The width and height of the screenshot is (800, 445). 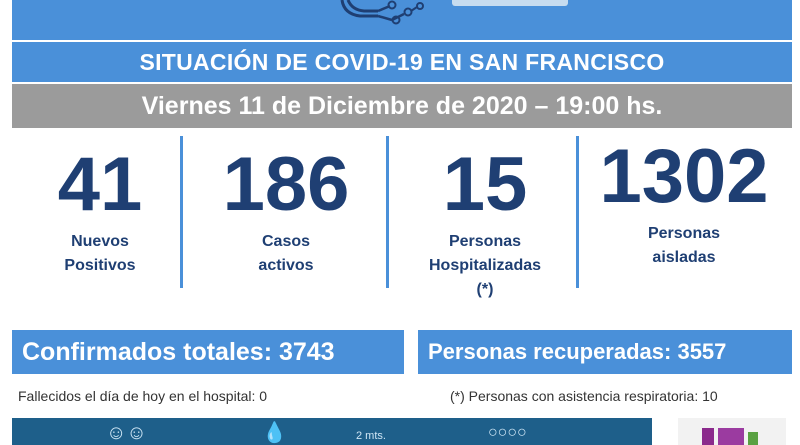 What do you see at coordinates (485, 184) in the screenshot?
I see `stat-value: 15` at bounding box center [485, 184].